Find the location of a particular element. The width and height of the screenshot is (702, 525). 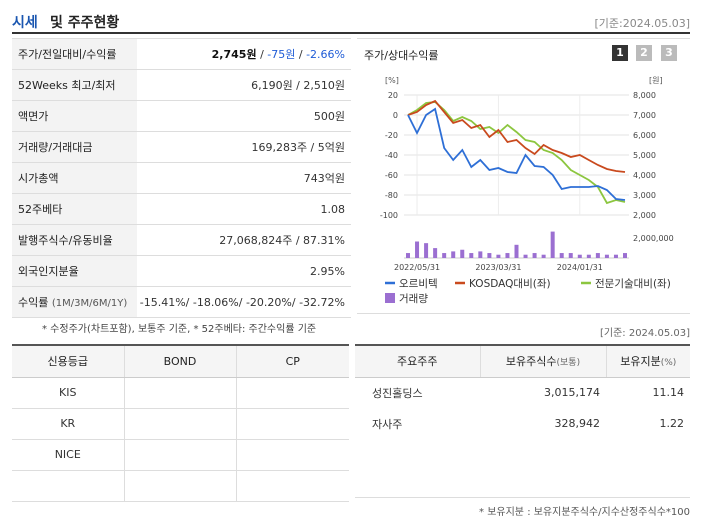

y-tick-right: 6,000 is located at coordinates (644, 135).